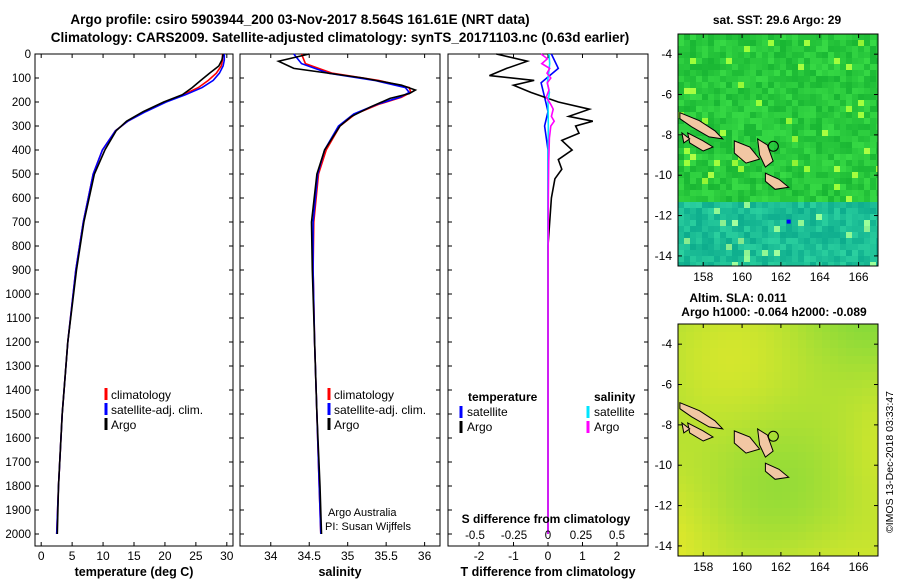  I want to click on lat-tick-label: -10, so click(664, 175).